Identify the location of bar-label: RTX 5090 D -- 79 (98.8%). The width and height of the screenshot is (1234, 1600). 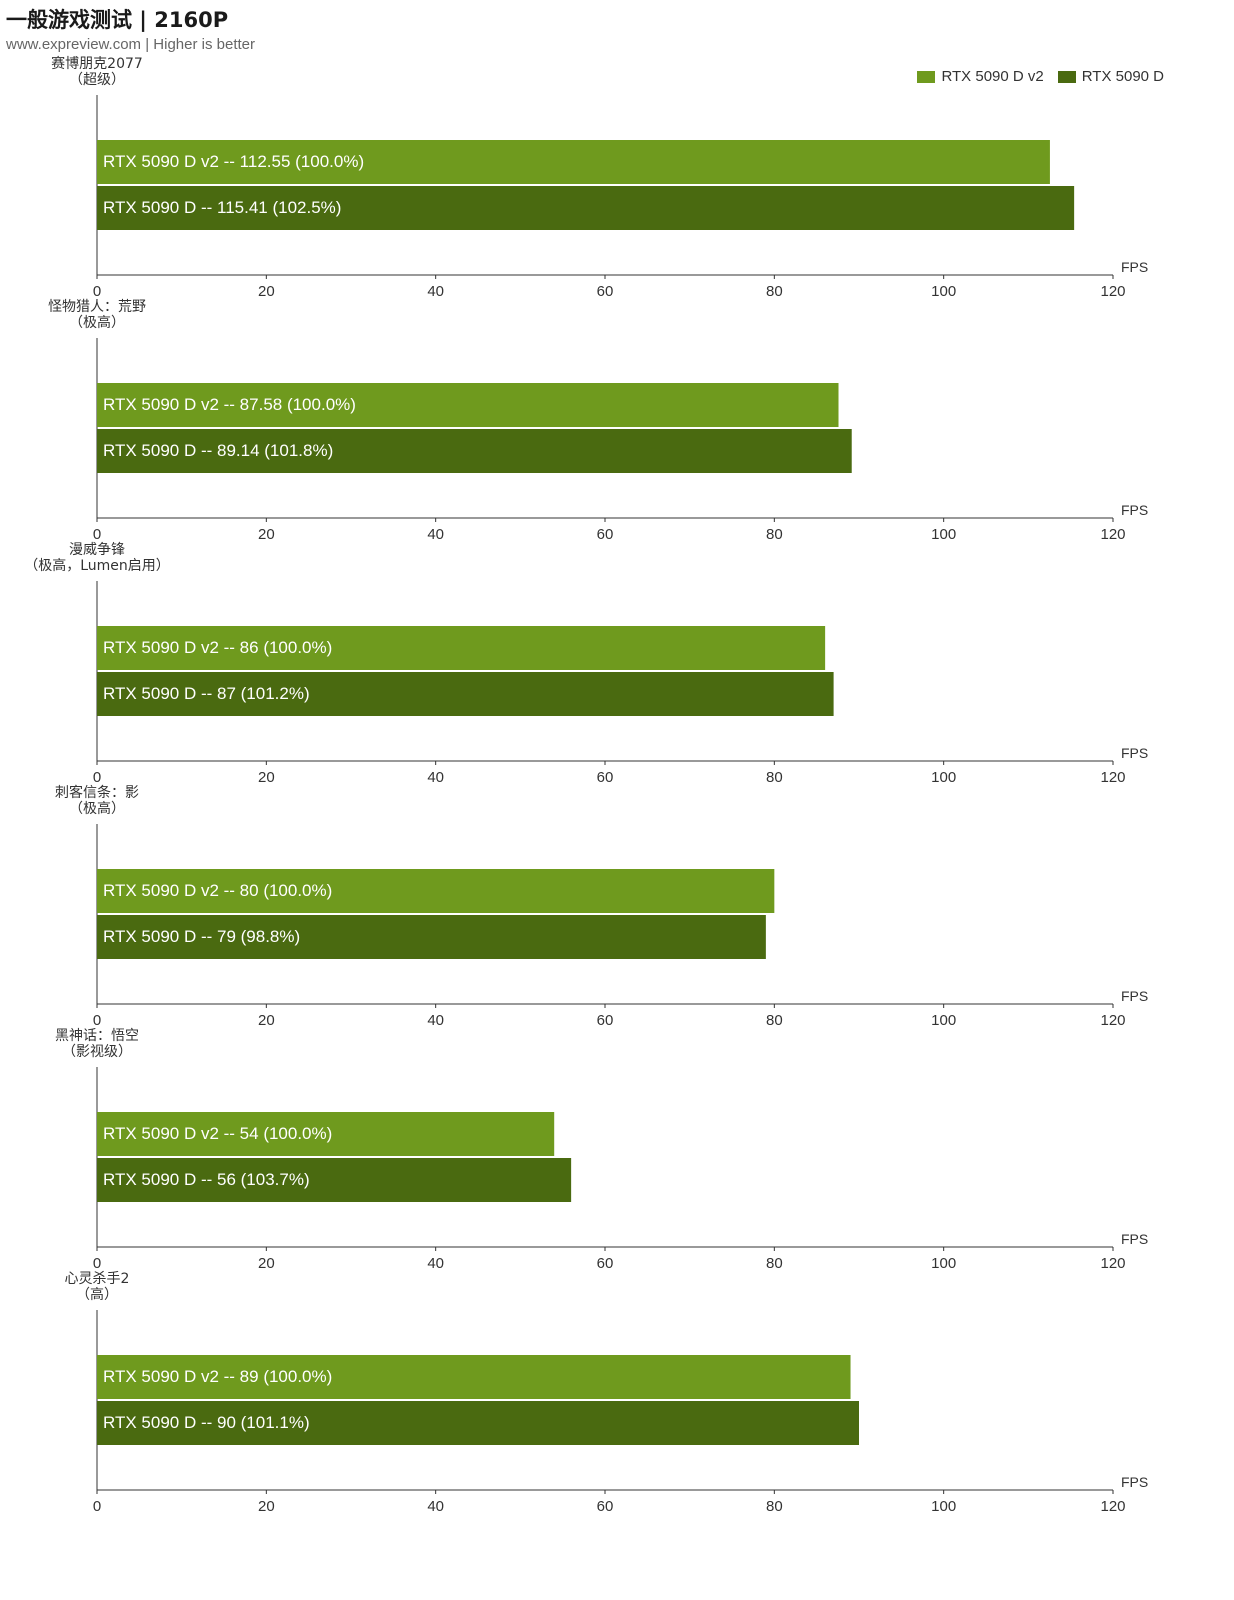
(201, 936).